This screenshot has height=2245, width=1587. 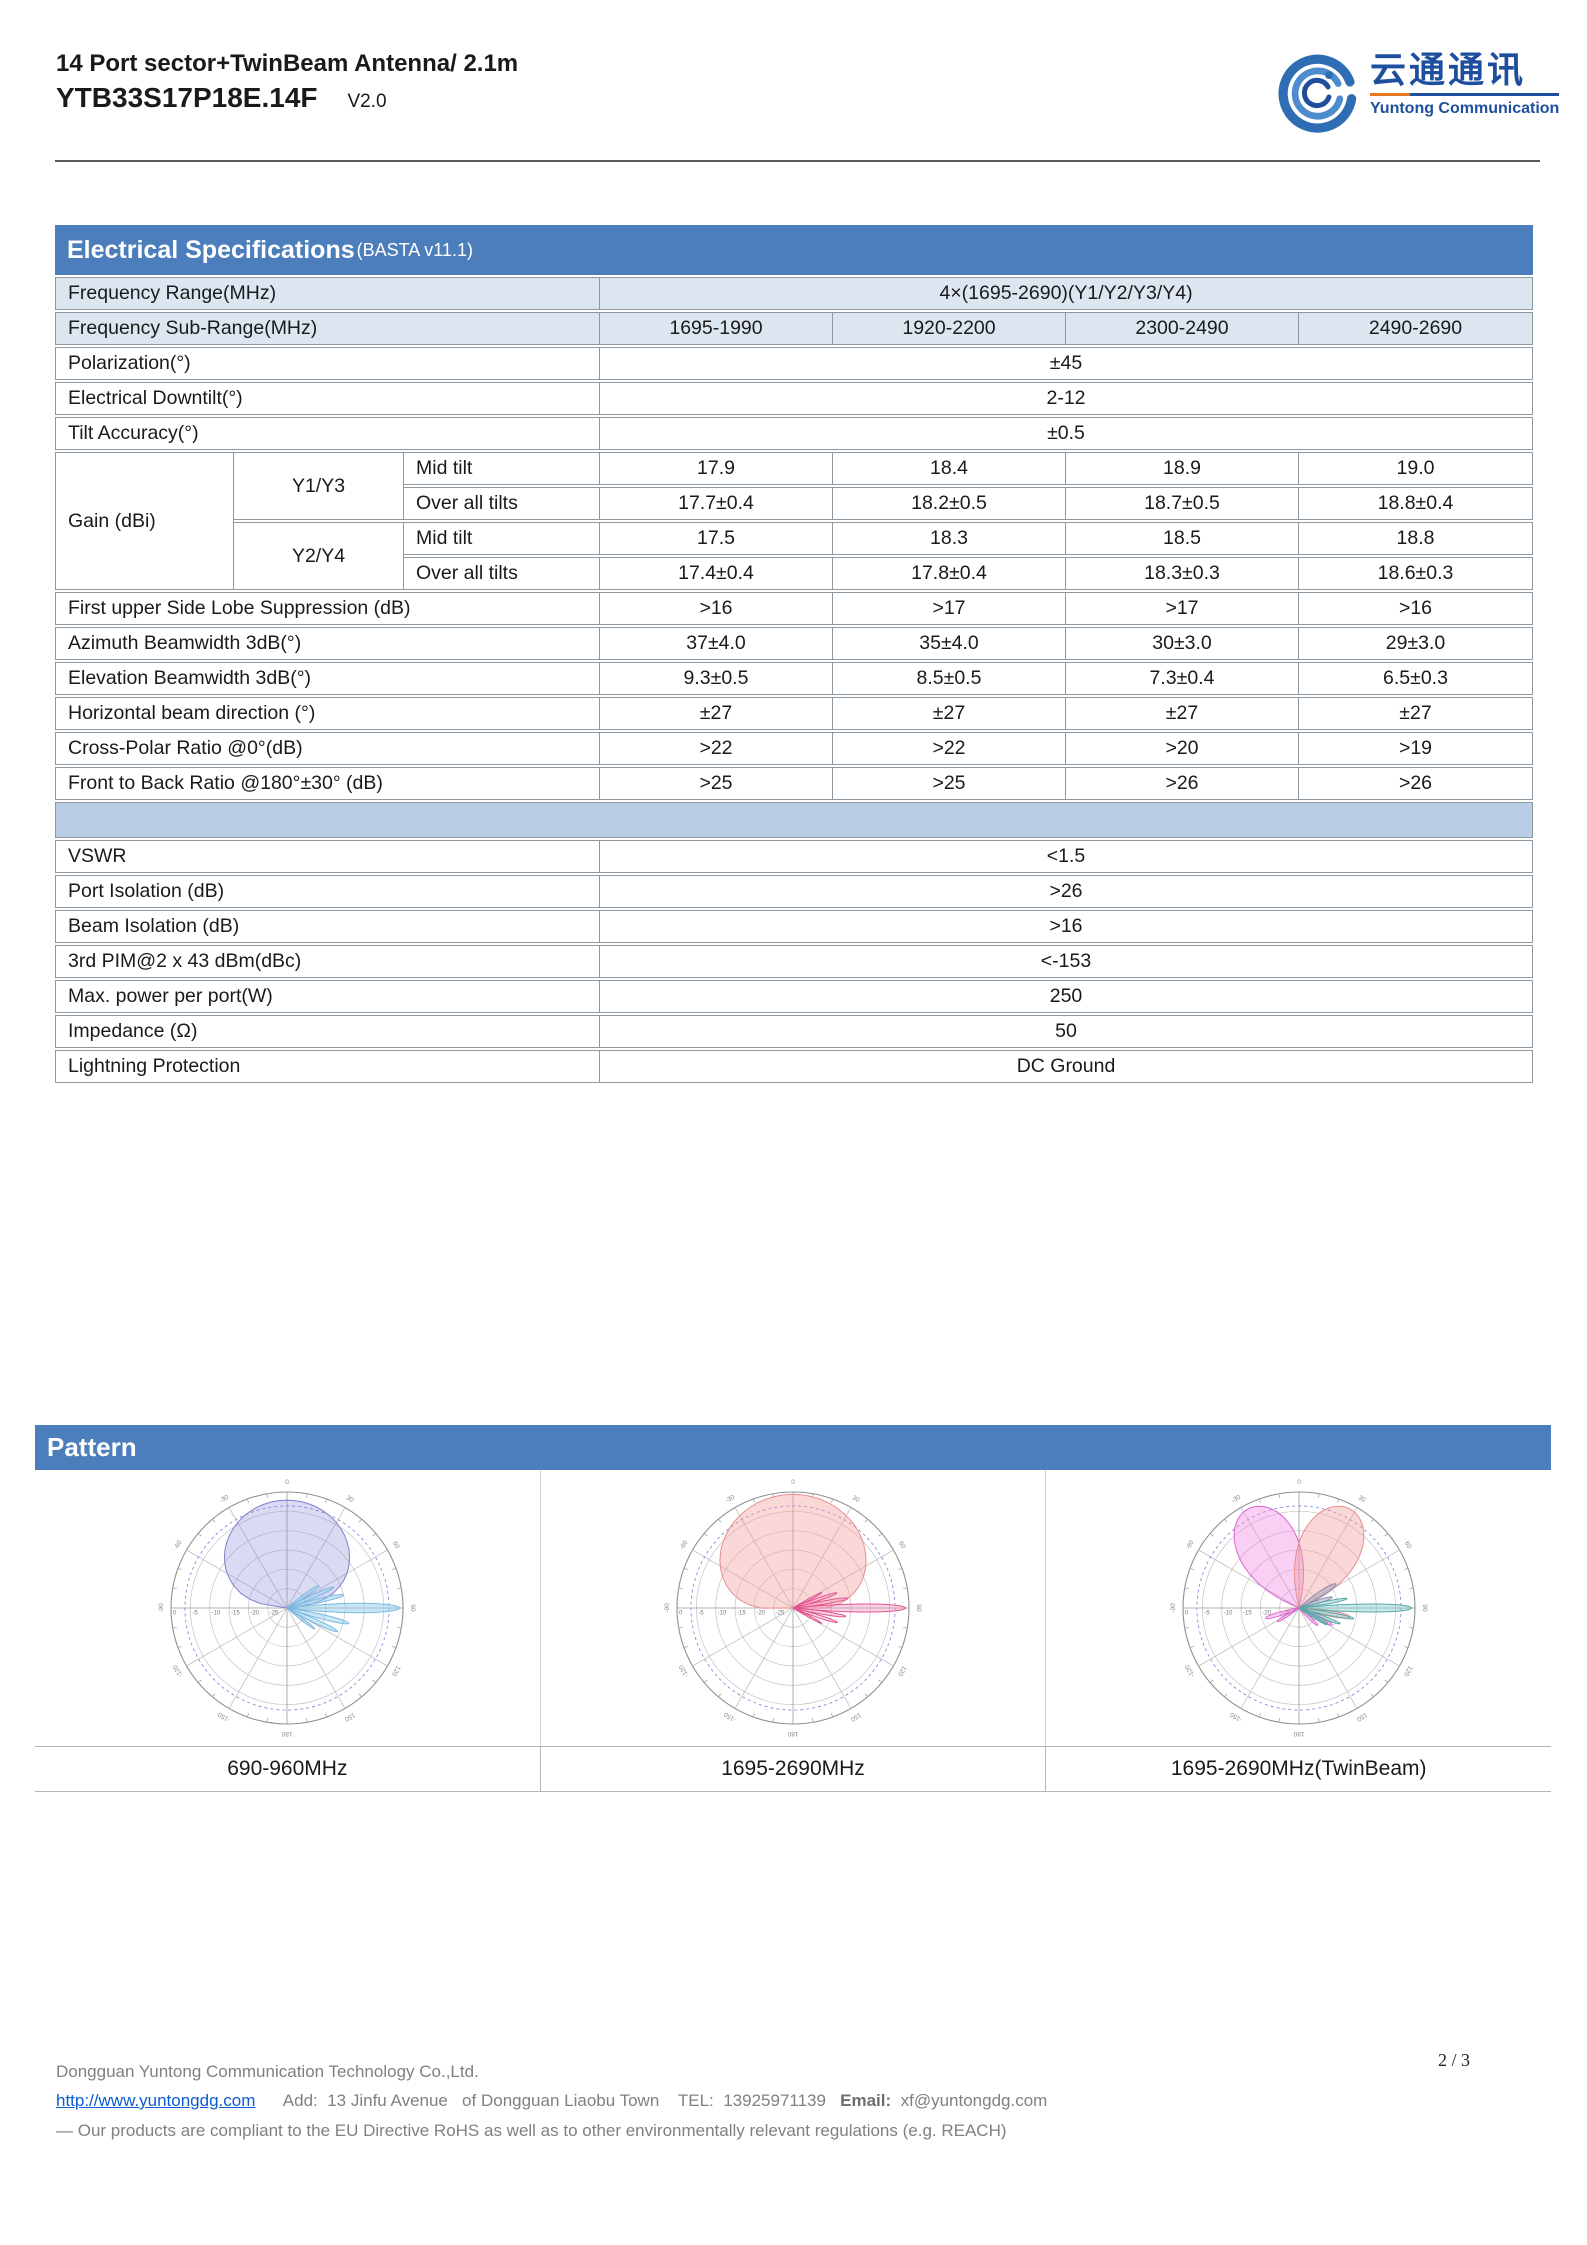 What do you see at coordinates (1066, 1066) in the screenshot?
I see `spec-value: DC Ground` at bounding box center [1066, 1066].